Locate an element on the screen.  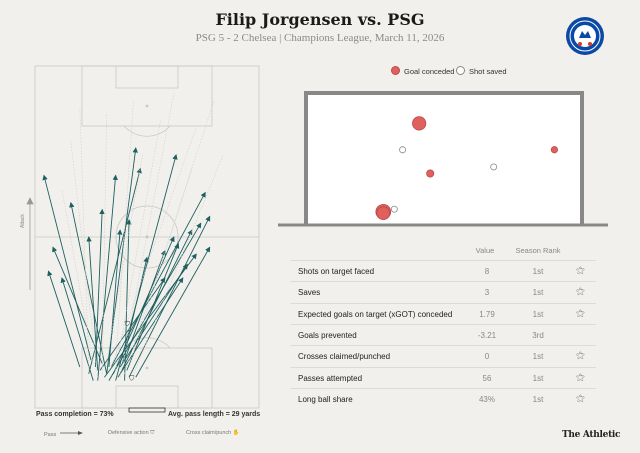
shield-icon: ⛉ is located at coordinates (152, 433).